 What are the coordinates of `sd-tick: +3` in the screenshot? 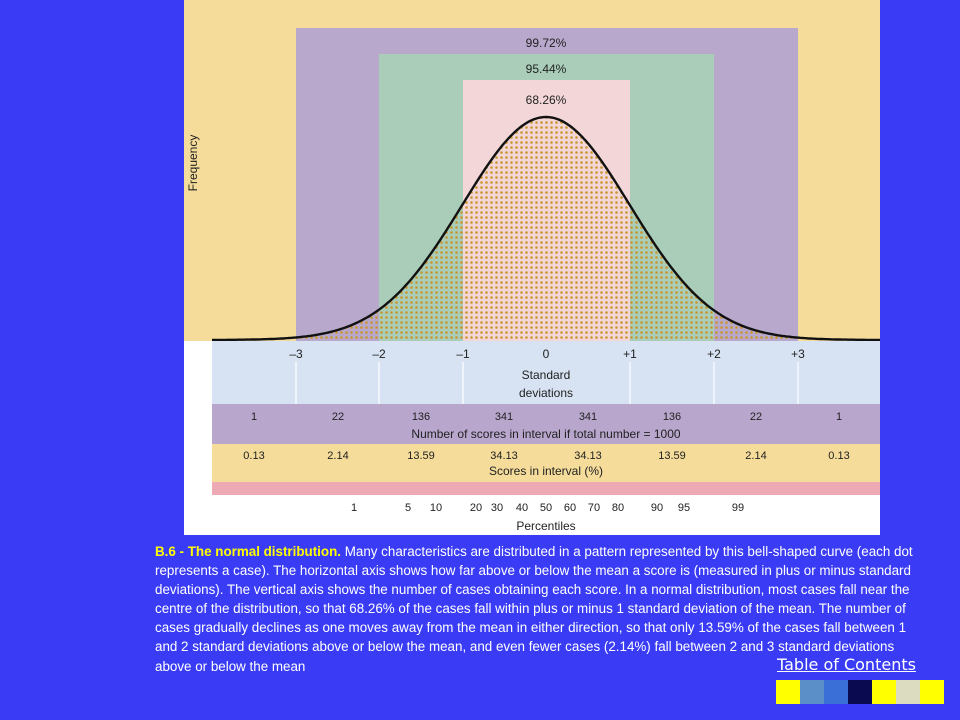 It's located at (798, 354).